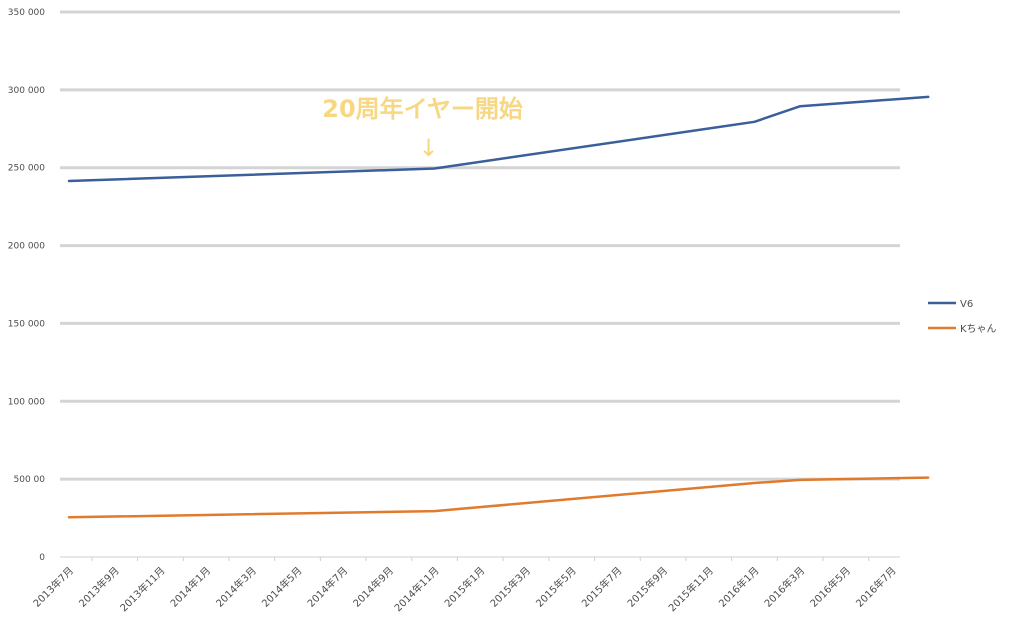 The width and height of the screenshot is (1024, 634). What do you see at coordinates (416, 589) in the screenshot?
I see `x-tick-label: 2014年11月` at bounding box center [416, 589].